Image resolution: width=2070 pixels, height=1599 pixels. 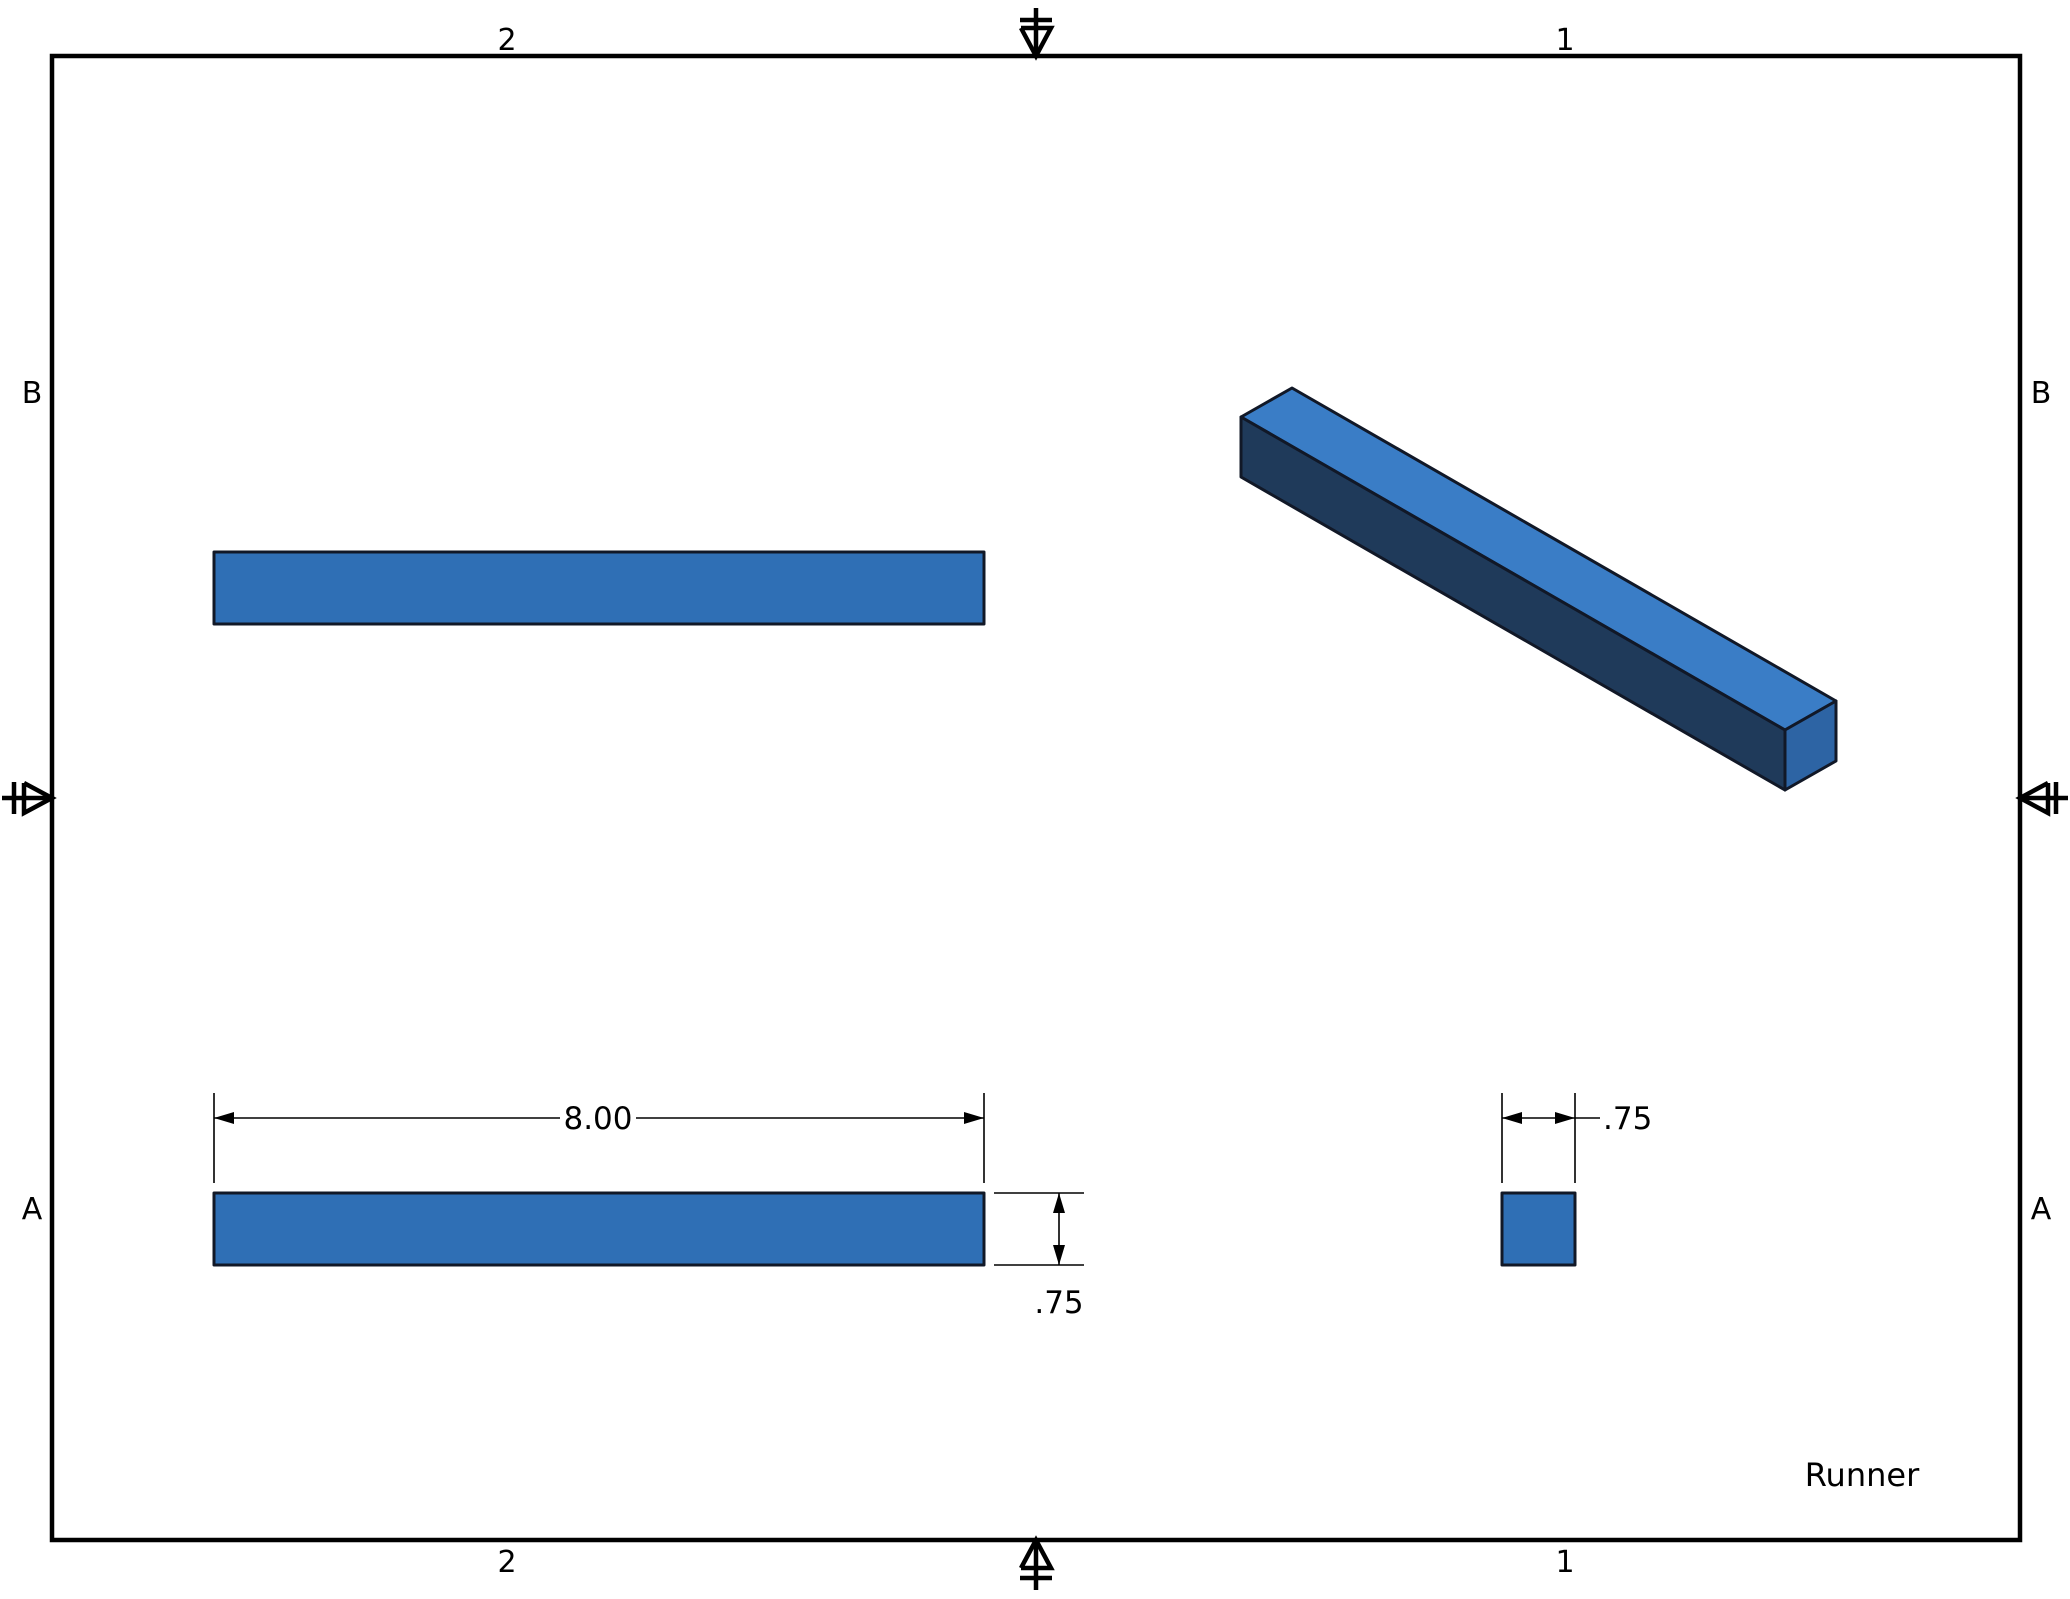 What do you see at coordinates (2041, 799) in the screenshot?
I see `center-mark-right` at bounding box center [2041, 799].